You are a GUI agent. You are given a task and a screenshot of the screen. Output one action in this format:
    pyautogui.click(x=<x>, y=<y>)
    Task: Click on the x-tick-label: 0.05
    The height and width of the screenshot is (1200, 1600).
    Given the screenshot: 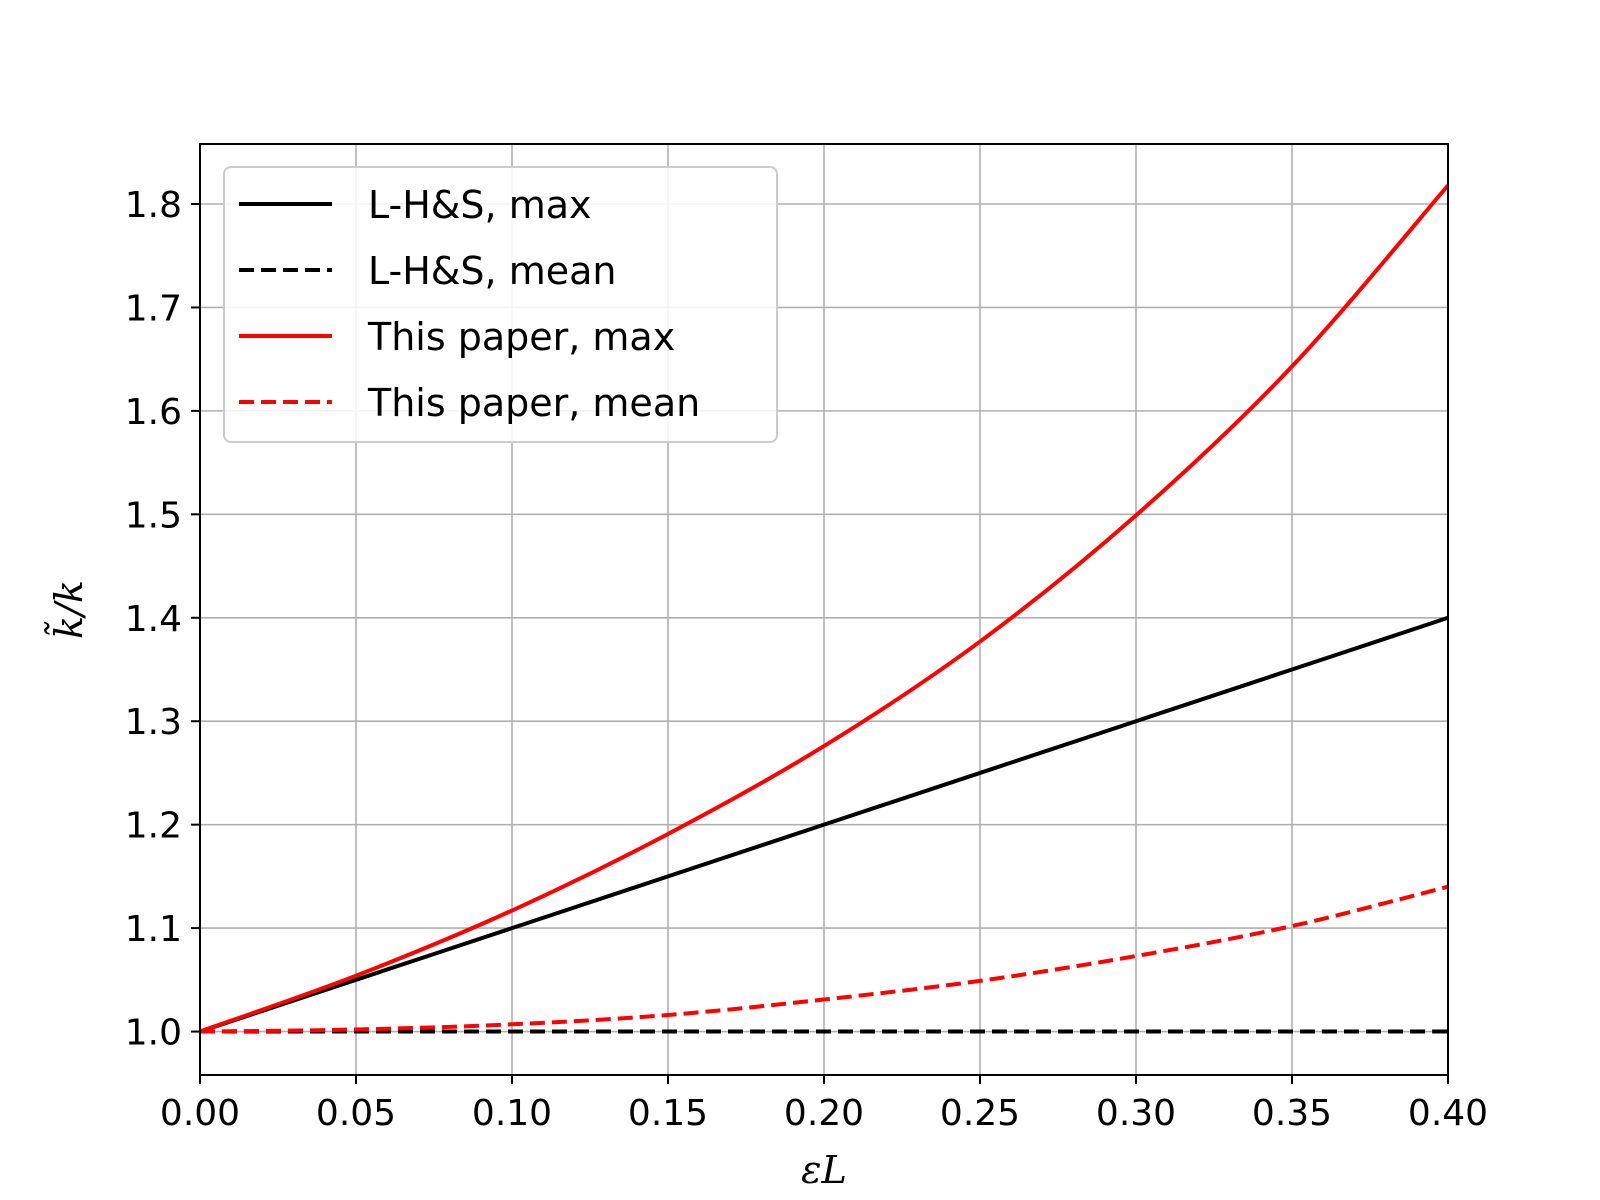 What is the action you would take?
    pyautogui.click(x=356, y=1113)
    